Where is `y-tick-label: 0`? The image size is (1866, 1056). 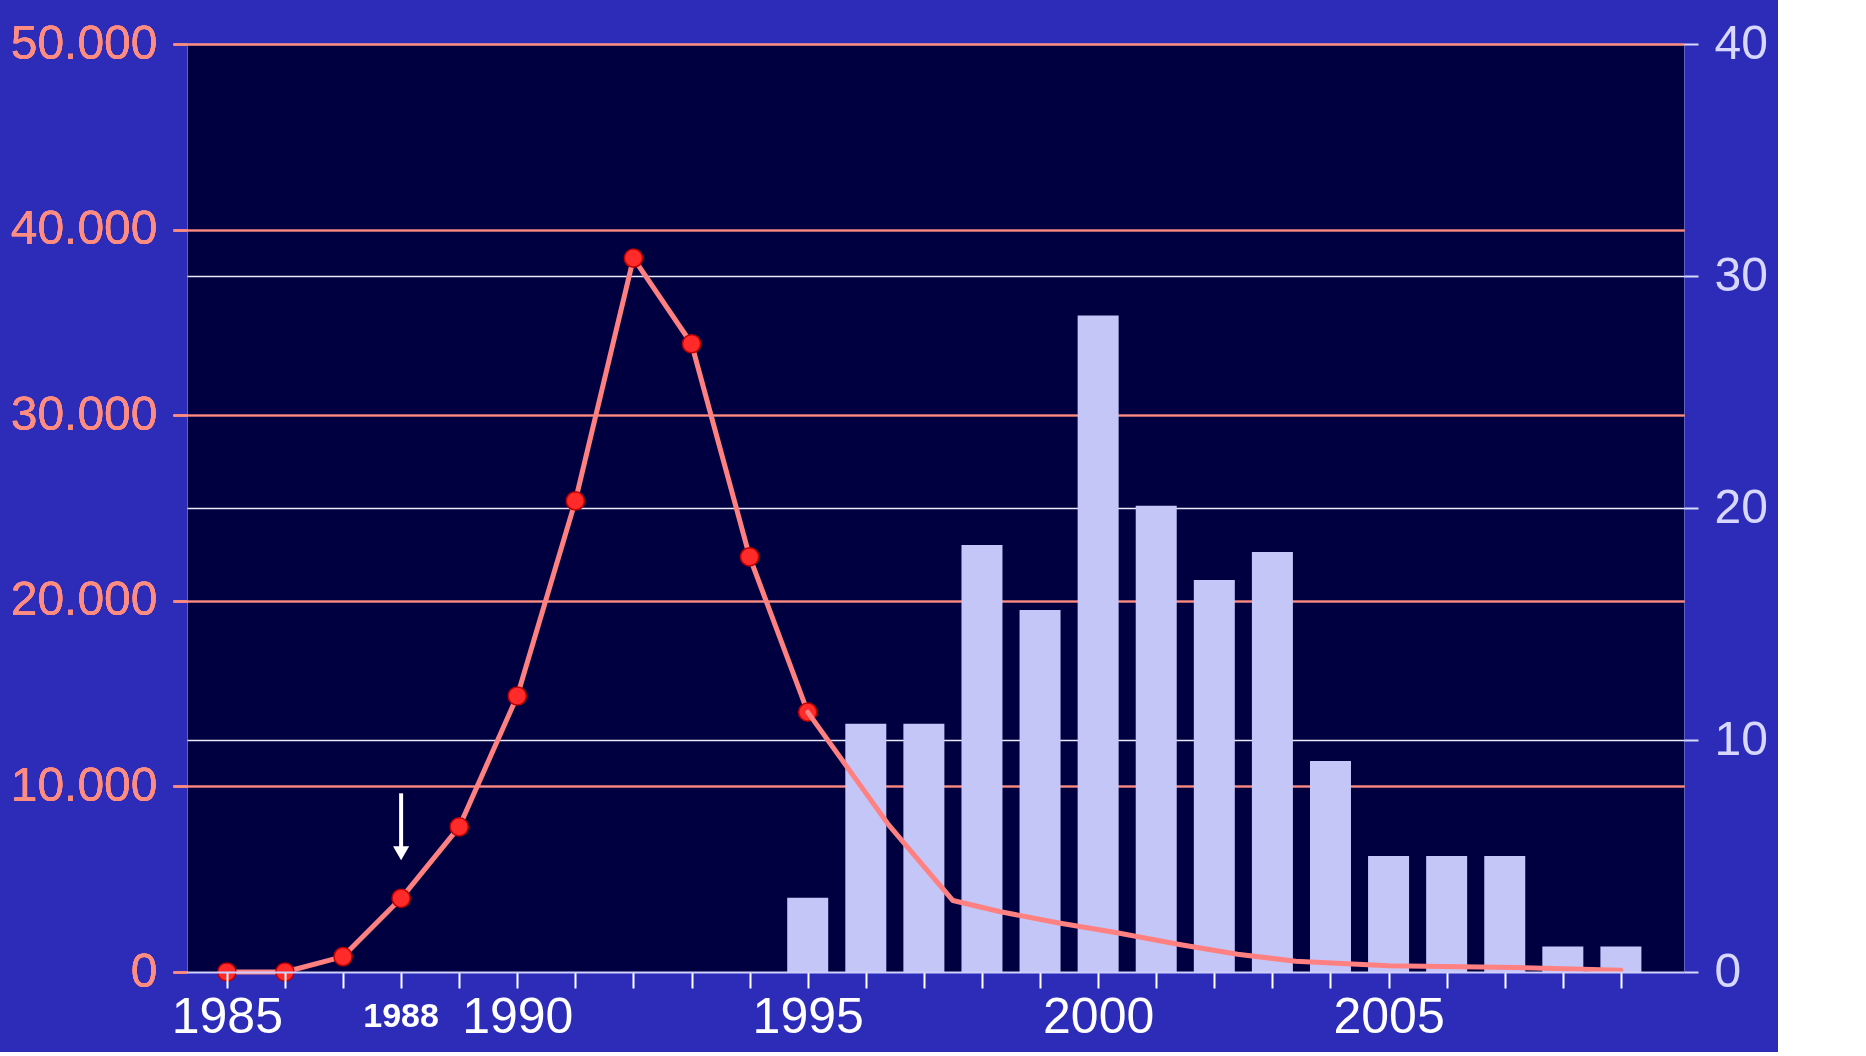
y-tick-label: 0 is located at coordinates (144, 970).